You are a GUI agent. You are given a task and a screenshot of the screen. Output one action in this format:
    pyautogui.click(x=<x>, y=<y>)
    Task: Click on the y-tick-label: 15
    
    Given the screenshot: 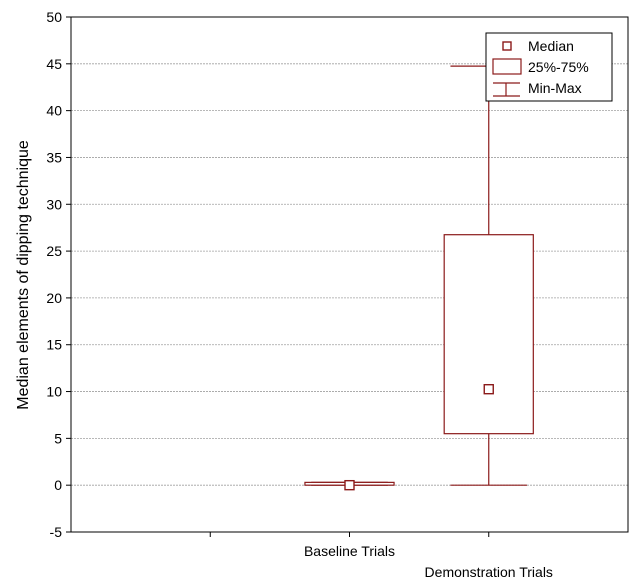 What is the action you would take?
    pyautogui.click(x=54, y=345)
    